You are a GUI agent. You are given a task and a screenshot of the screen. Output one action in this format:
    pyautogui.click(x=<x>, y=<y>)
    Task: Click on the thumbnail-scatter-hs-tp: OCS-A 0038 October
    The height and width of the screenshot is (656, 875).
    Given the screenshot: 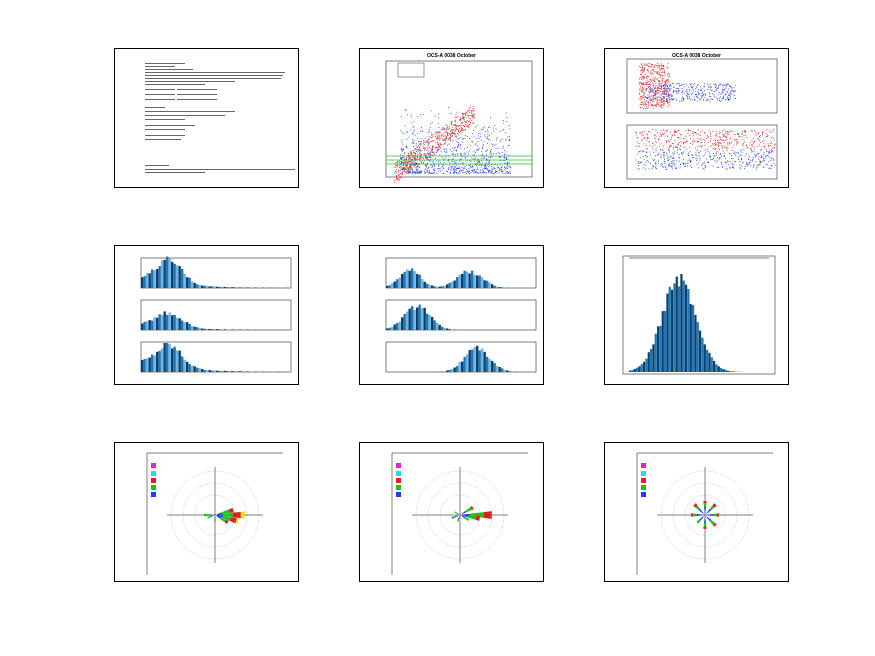 What is the action you would take?
    pyautogui.click(x=451, y=118)
    